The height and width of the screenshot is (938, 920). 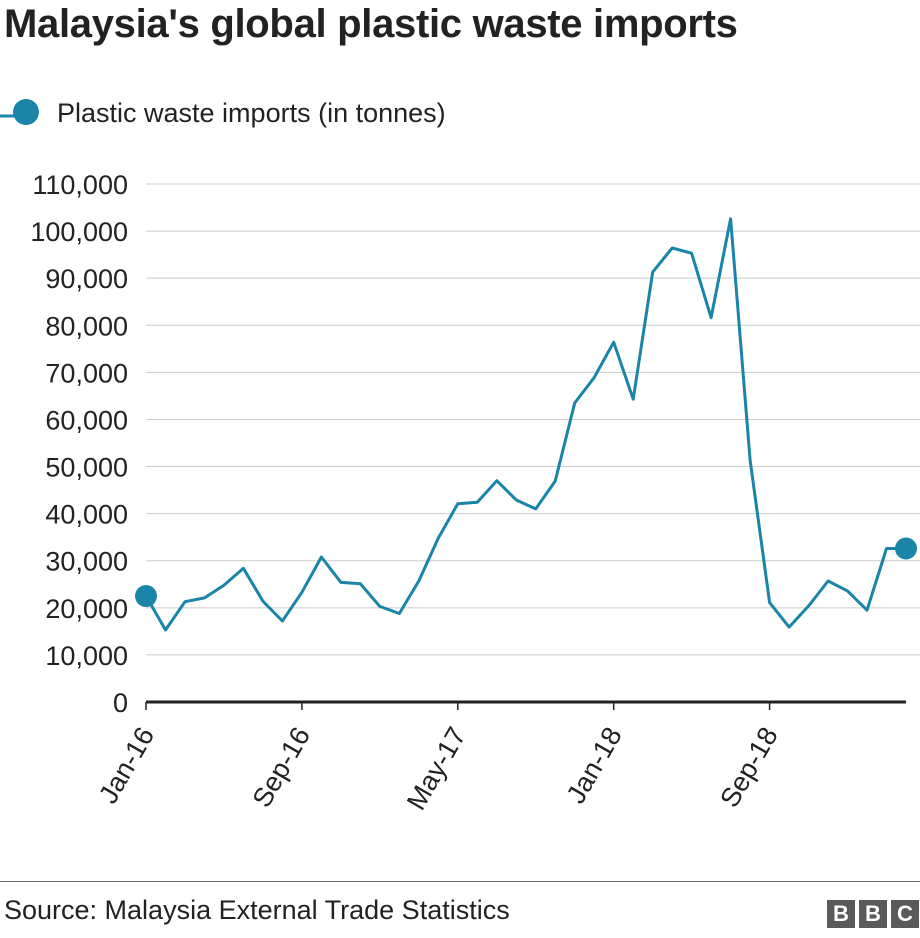 I want to click on y-tick-label: 110,000, so click(x=80, y=185).